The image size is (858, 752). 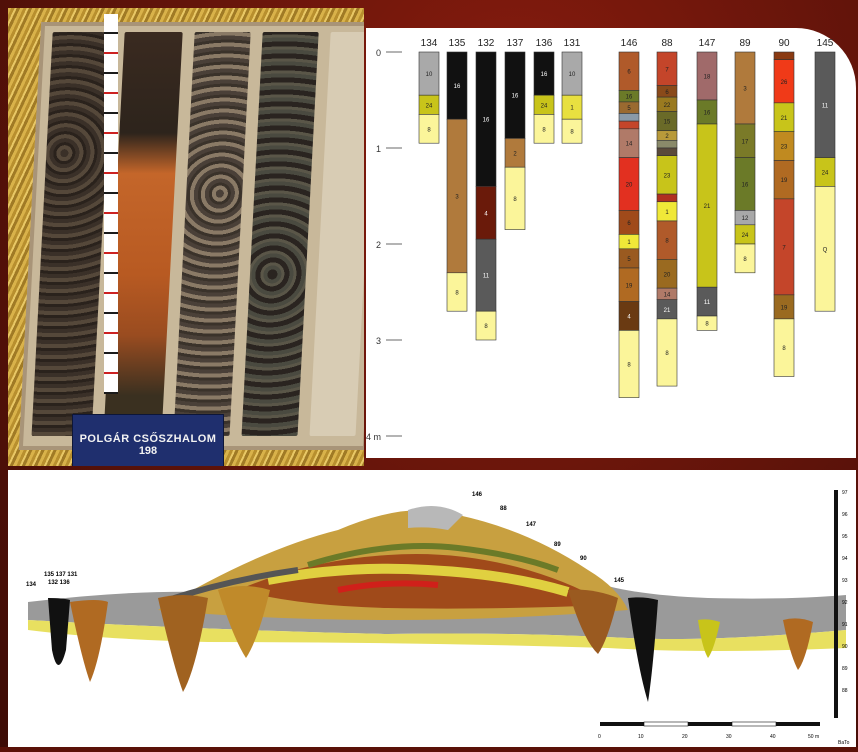 I want to click on tell-olive-band, so click(x=433, y=558).